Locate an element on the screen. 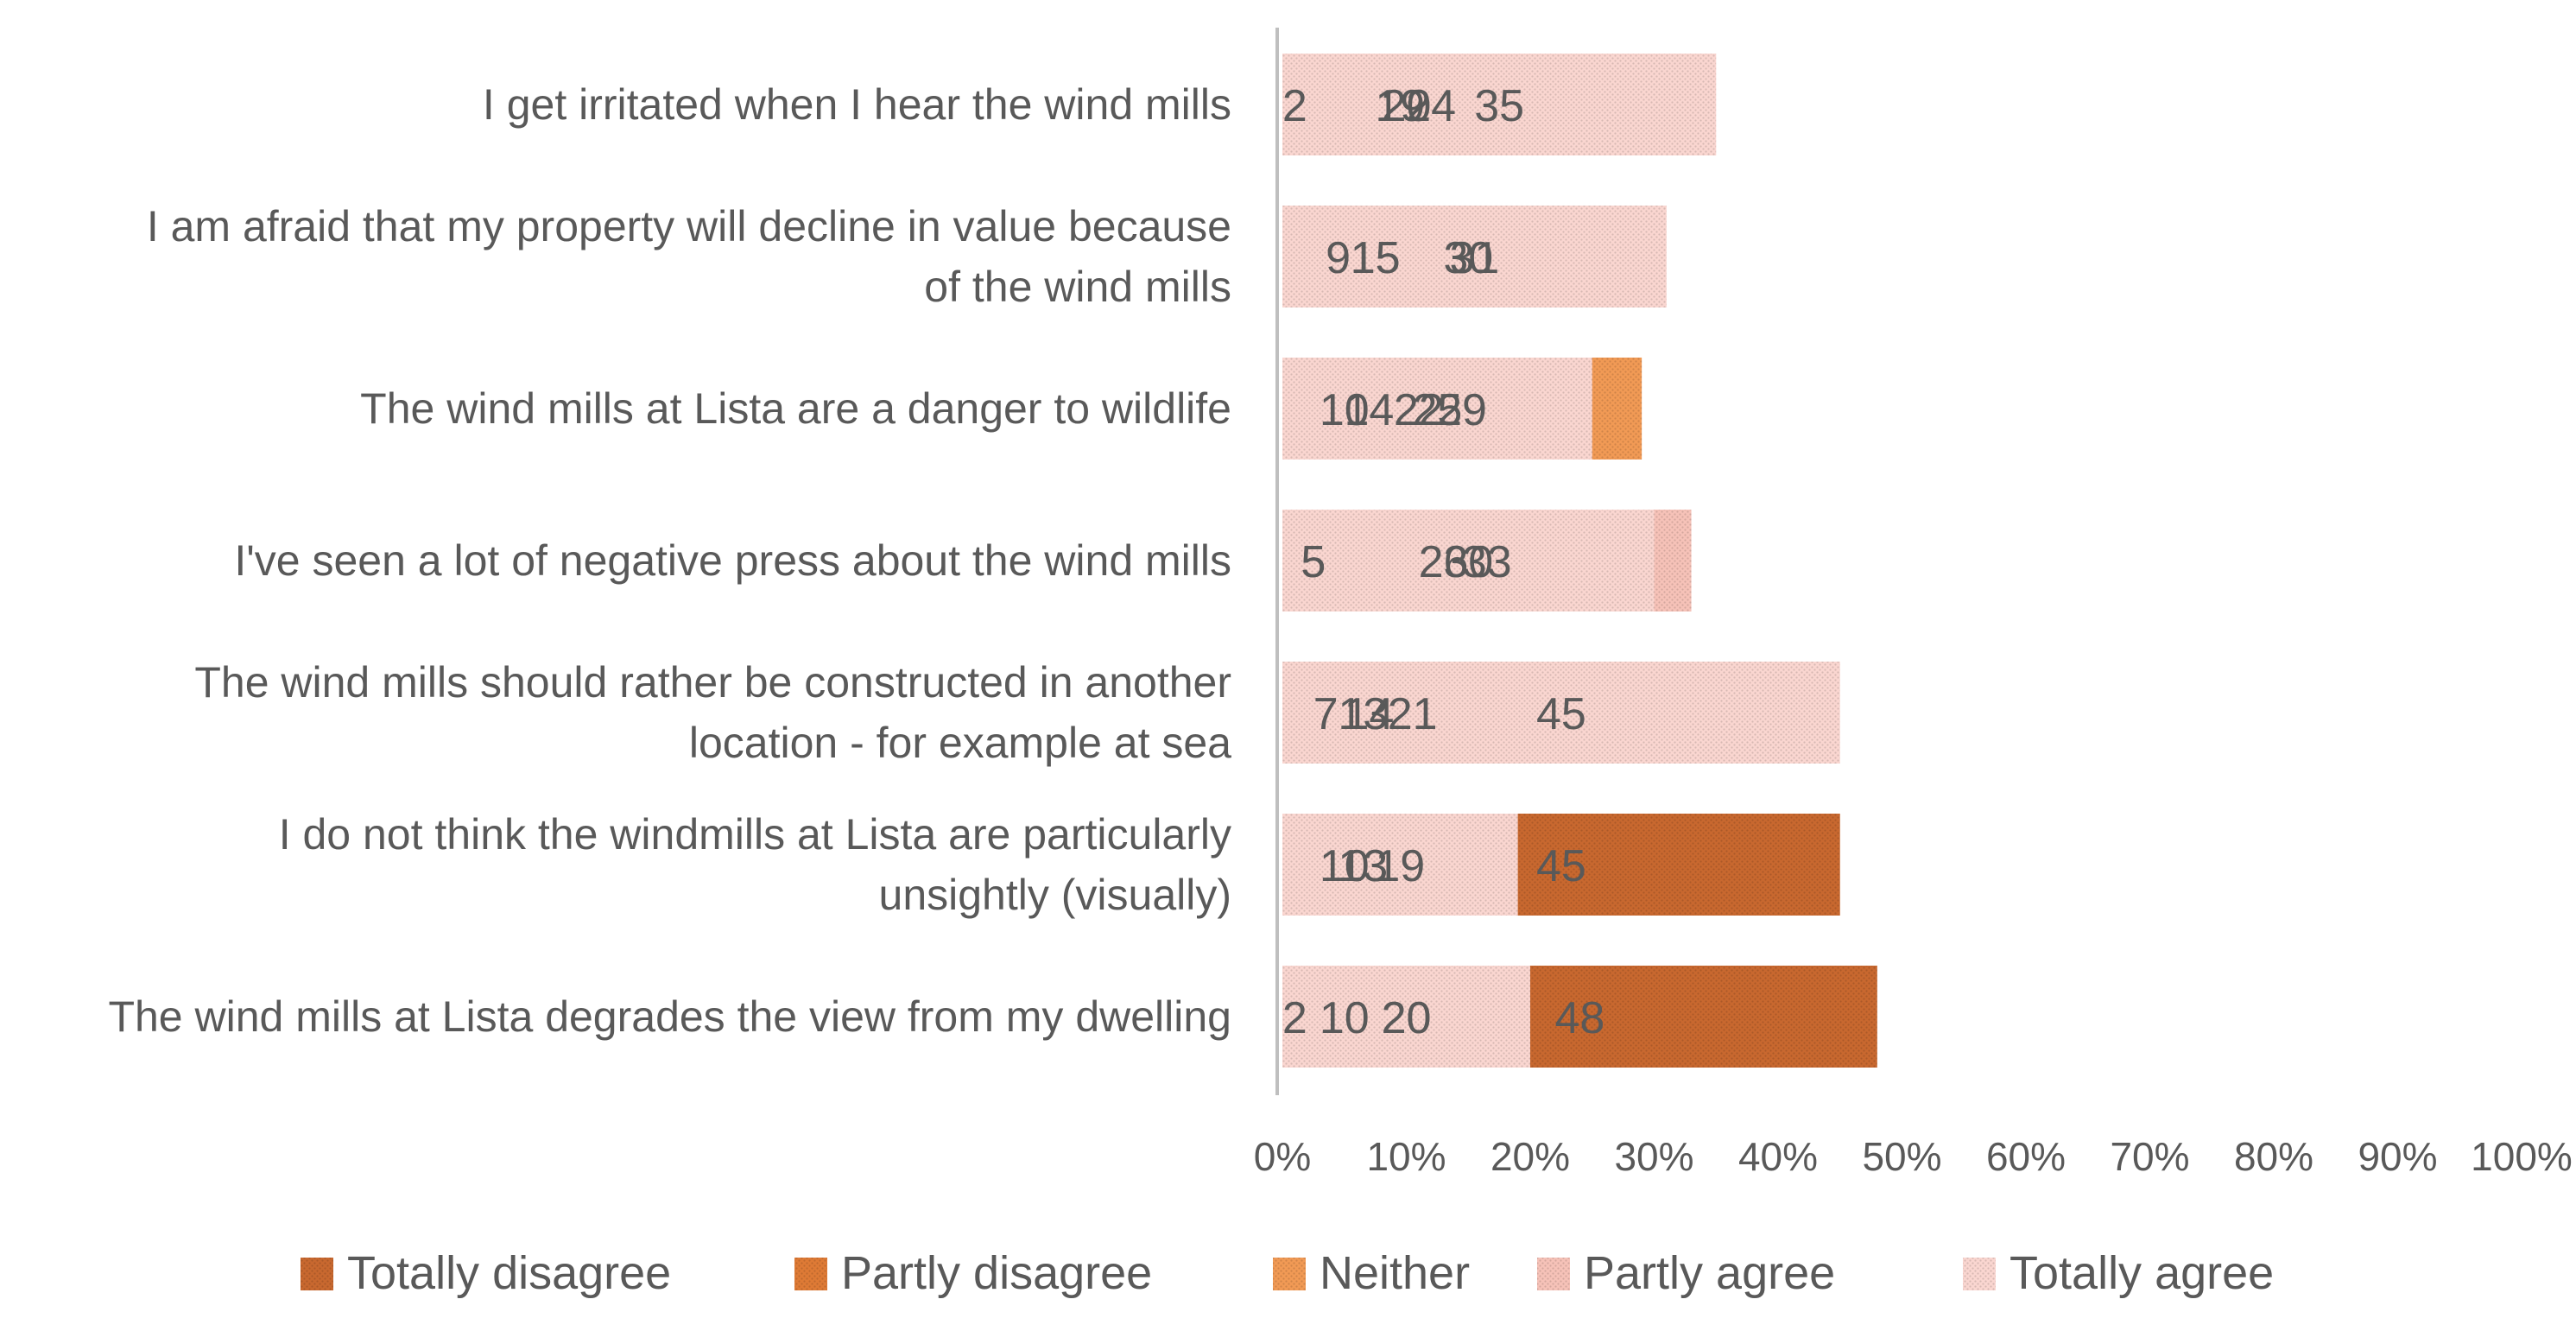  value-label-totally-agree-row-5: 45 is located at coordinates (1561, 714).